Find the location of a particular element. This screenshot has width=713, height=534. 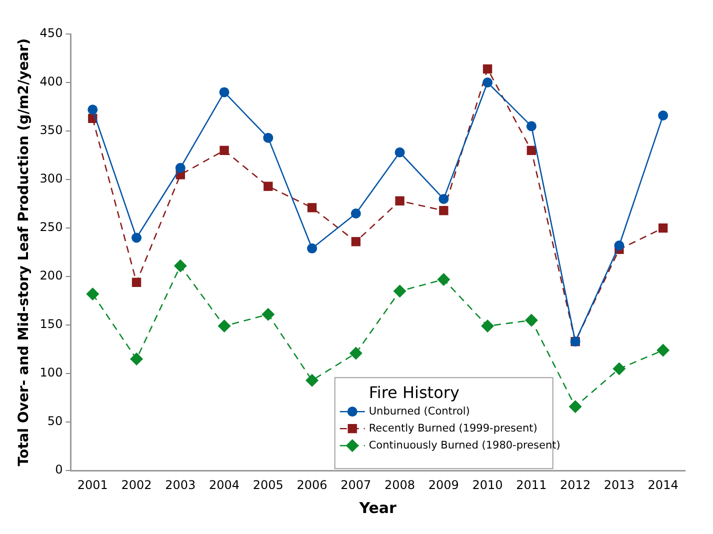

y-tick-label: 400 is located at coordinates (51, 81).